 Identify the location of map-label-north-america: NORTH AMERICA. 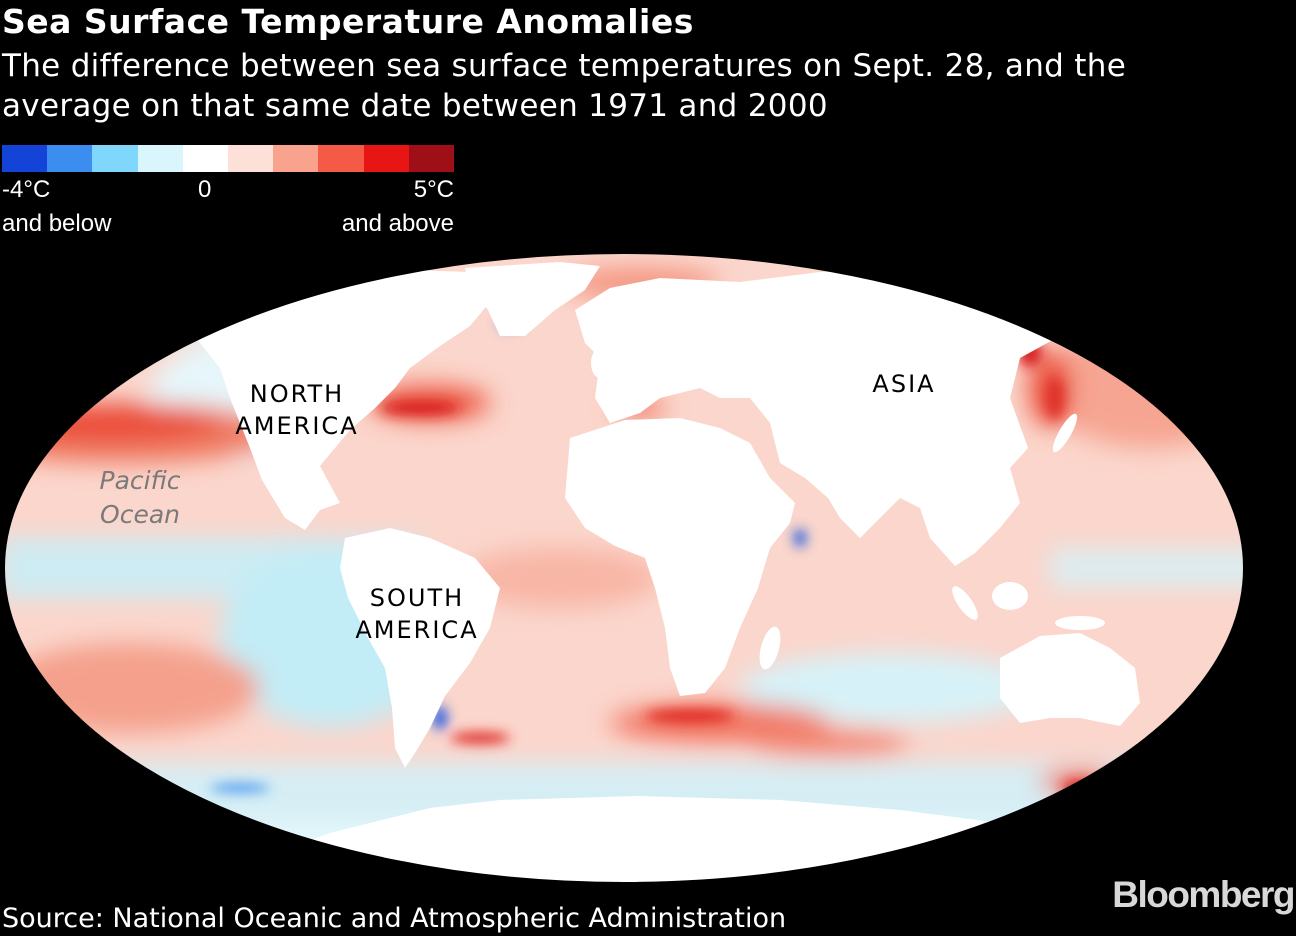
(297, 410).